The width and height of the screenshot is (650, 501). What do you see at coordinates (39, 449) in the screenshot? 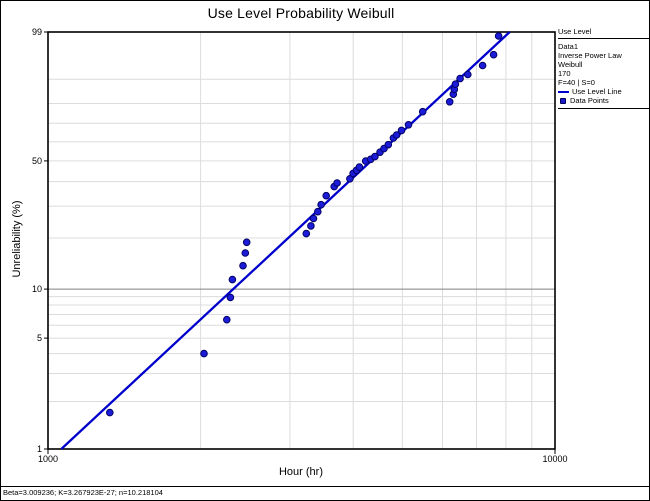
I see `y-tick-label: 1` at bounding box center [39, 449].